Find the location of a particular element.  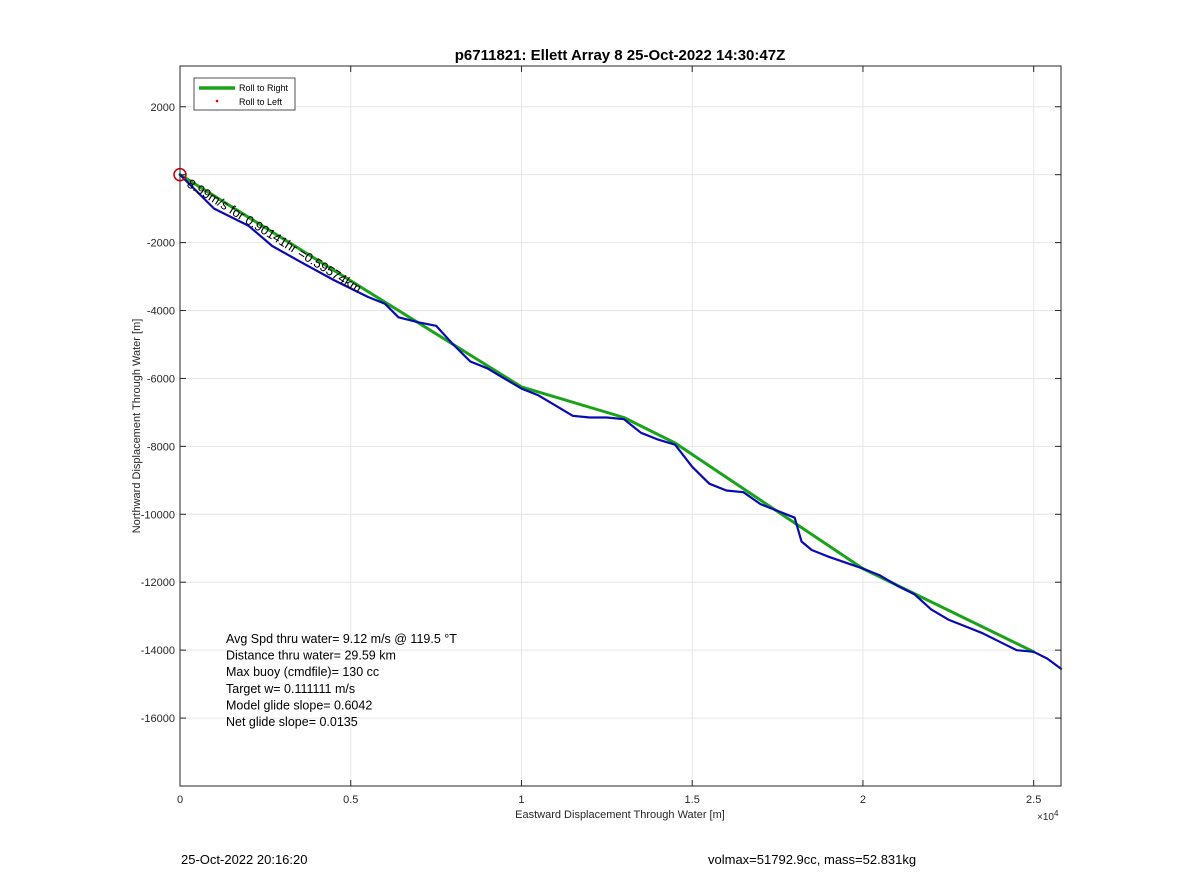

x-tick-label: 1.5 is located at coordinates (692, 800).